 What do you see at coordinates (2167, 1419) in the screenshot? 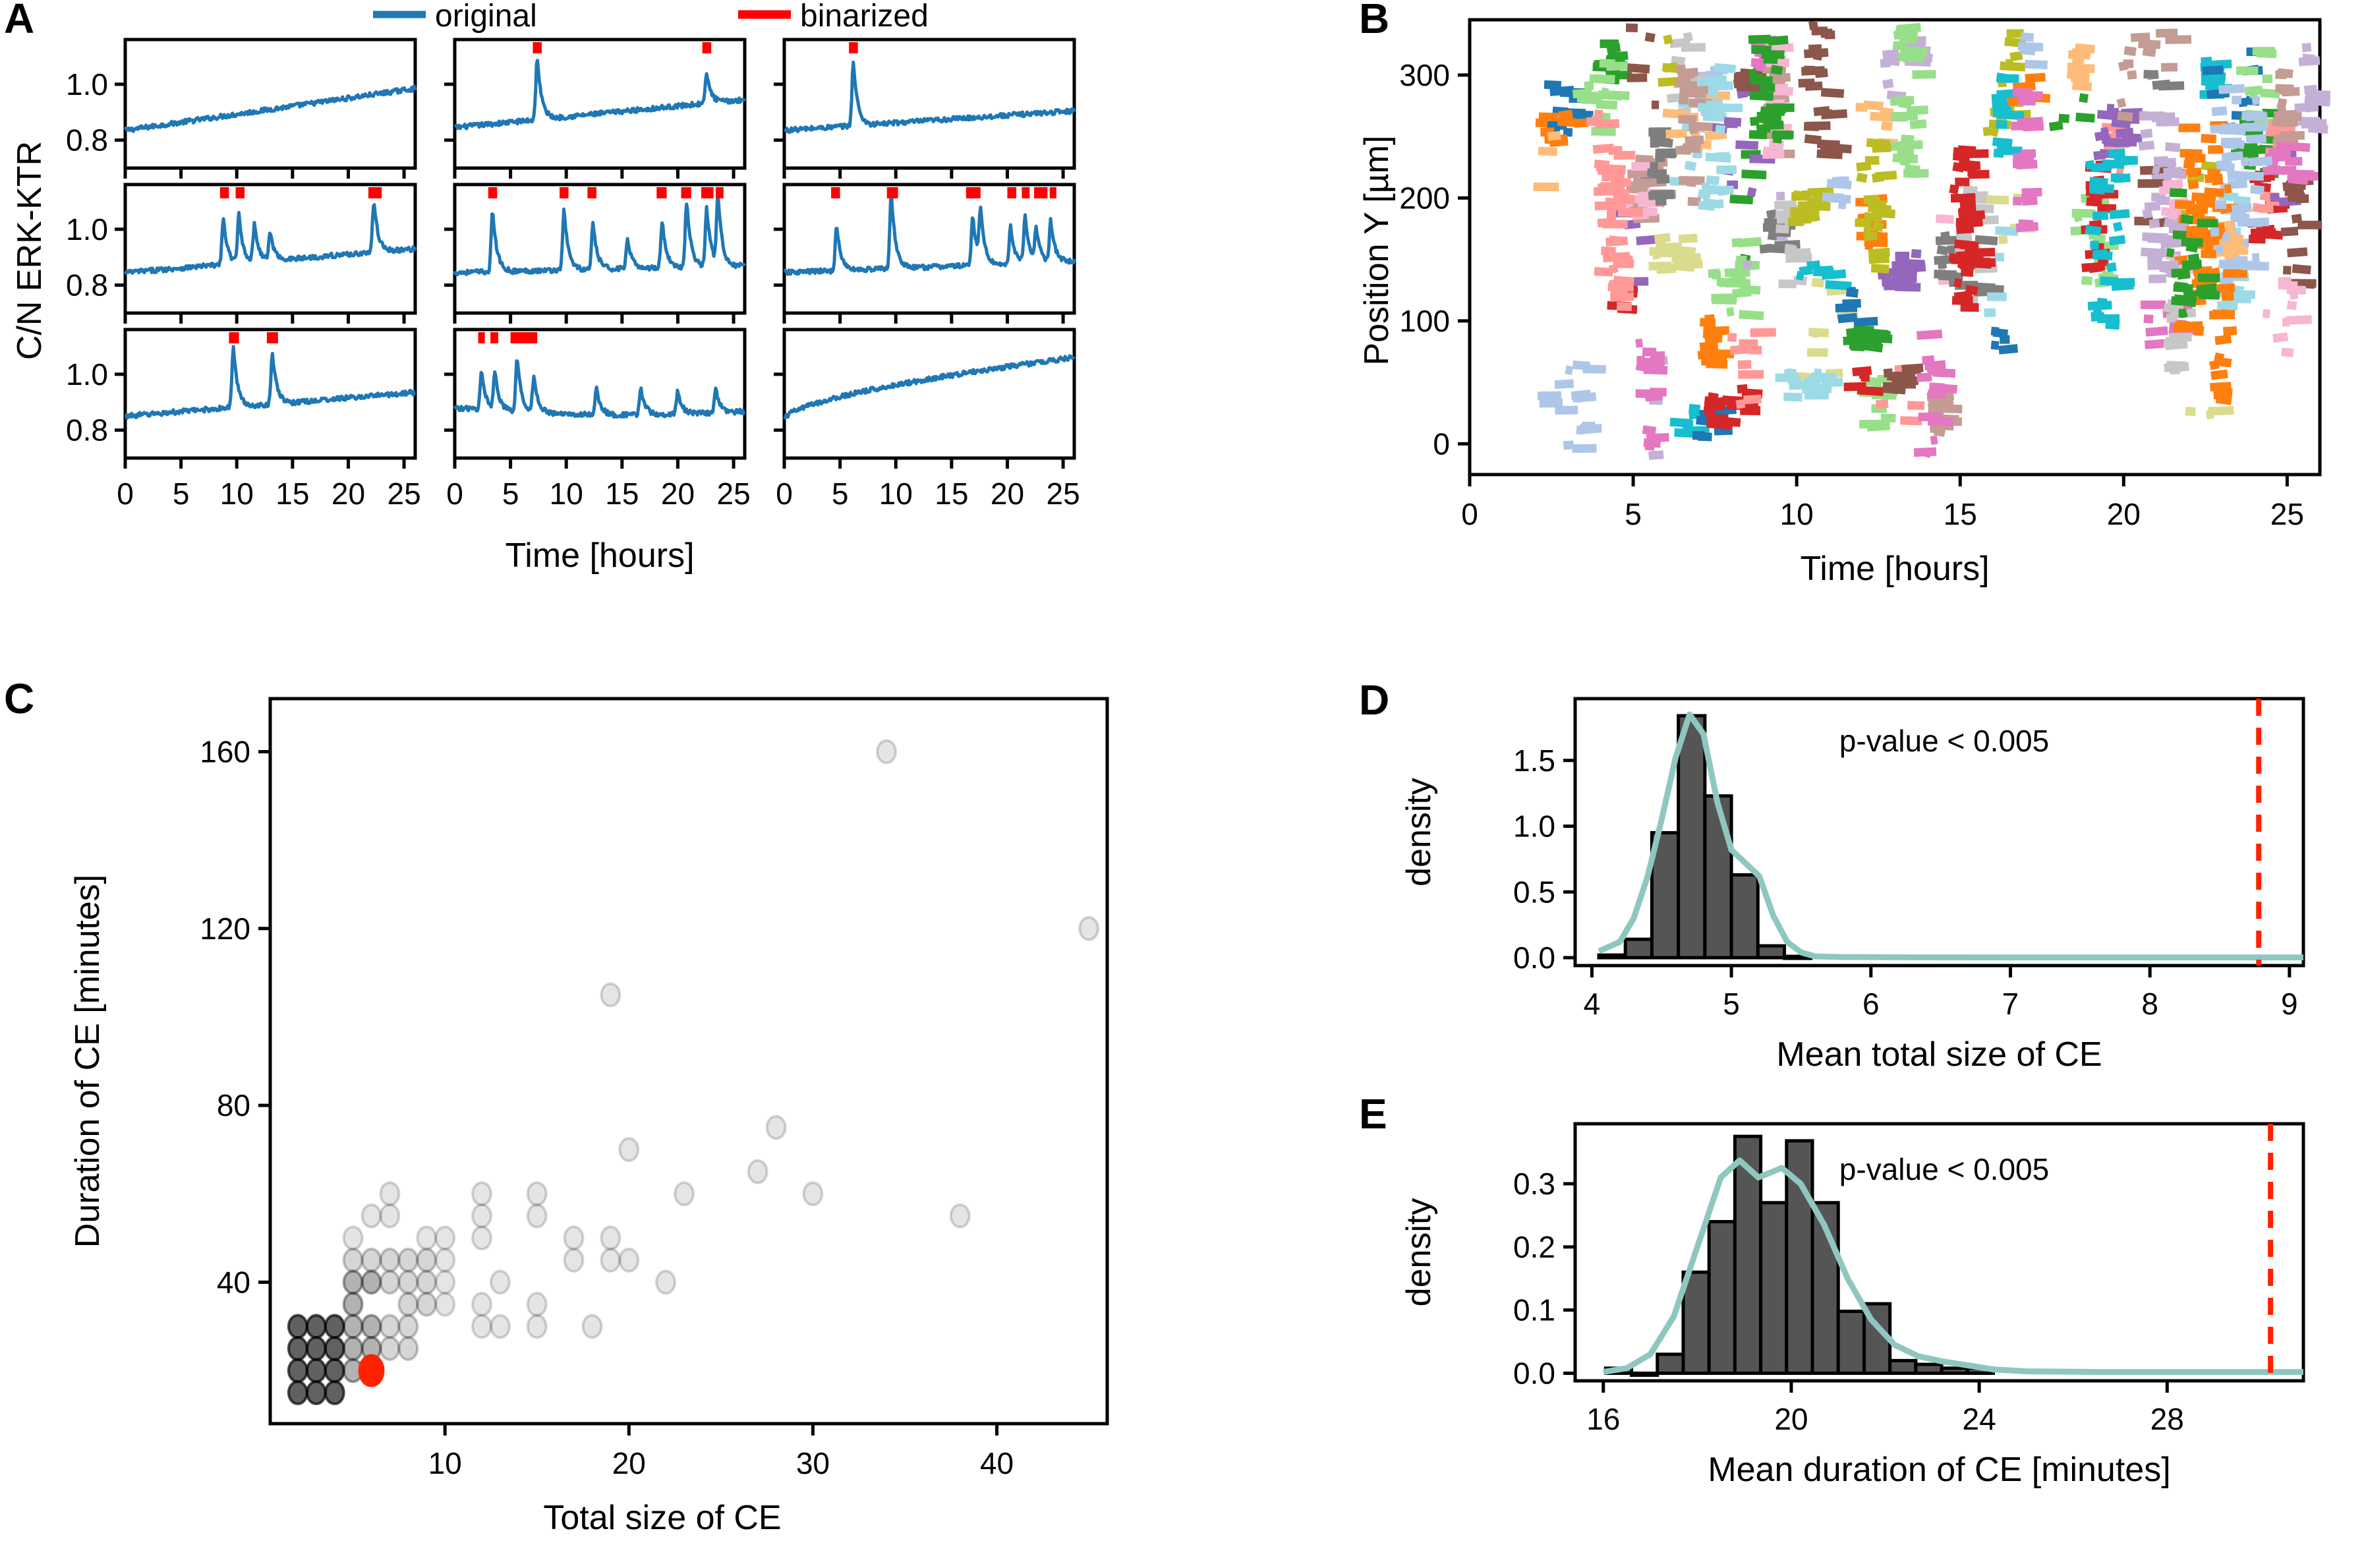
I see `x-tick-label: 28` at bounding box center [2167, 1419].